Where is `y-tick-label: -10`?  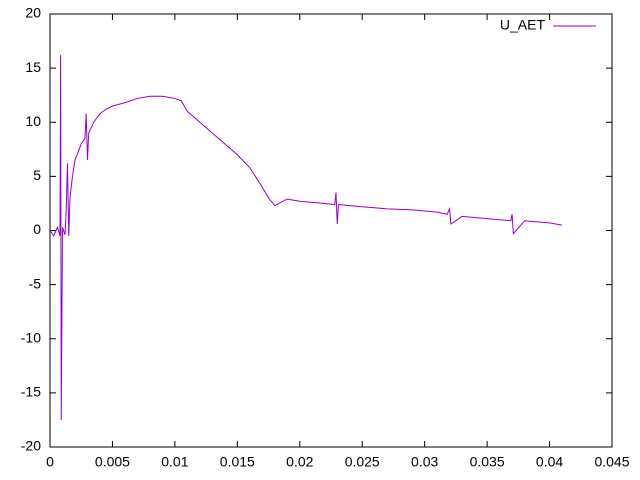
y-tick-label: -10 is located at coordinates (31, 337).